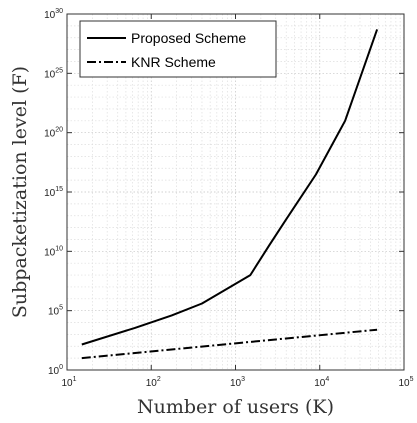 The width and height of the screenshot is (417, 423). Describe the element at coordinates (405, 382) in the screenshot. I see `x-tick-label: 10⁵` at that location.